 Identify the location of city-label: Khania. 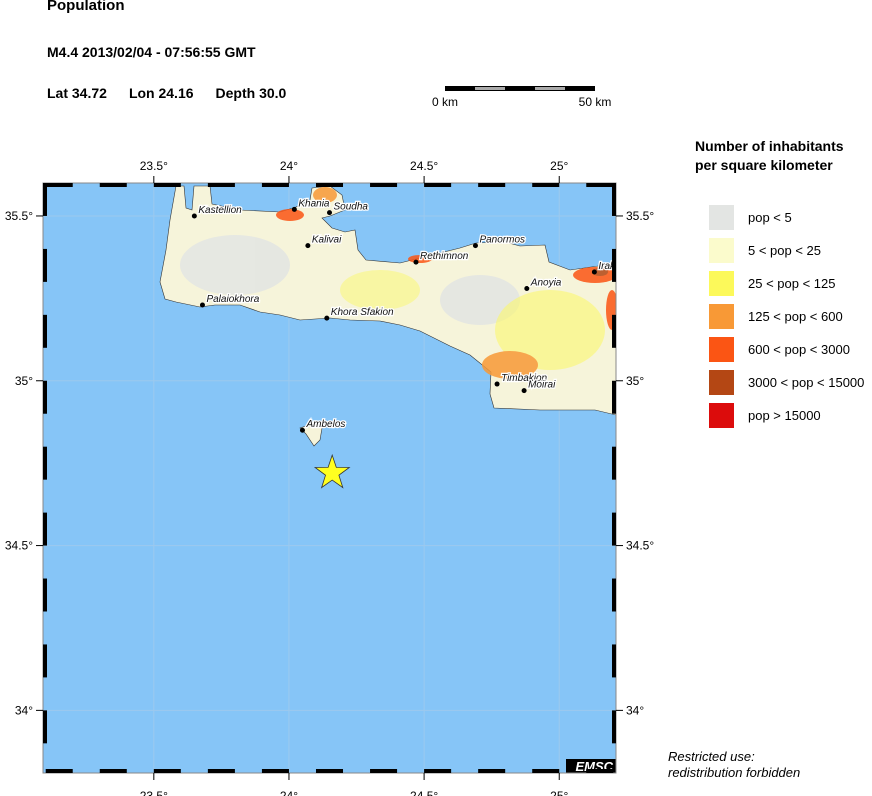
(314, 203).